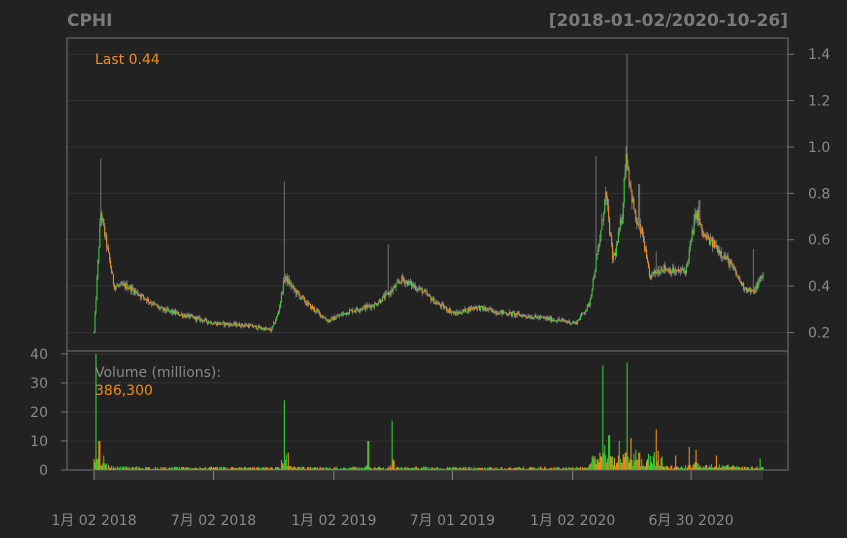 The height and width of the screenshot is (538, 847). I want to click on x-tick-label: 7月 02 2018, so click(213, 521).